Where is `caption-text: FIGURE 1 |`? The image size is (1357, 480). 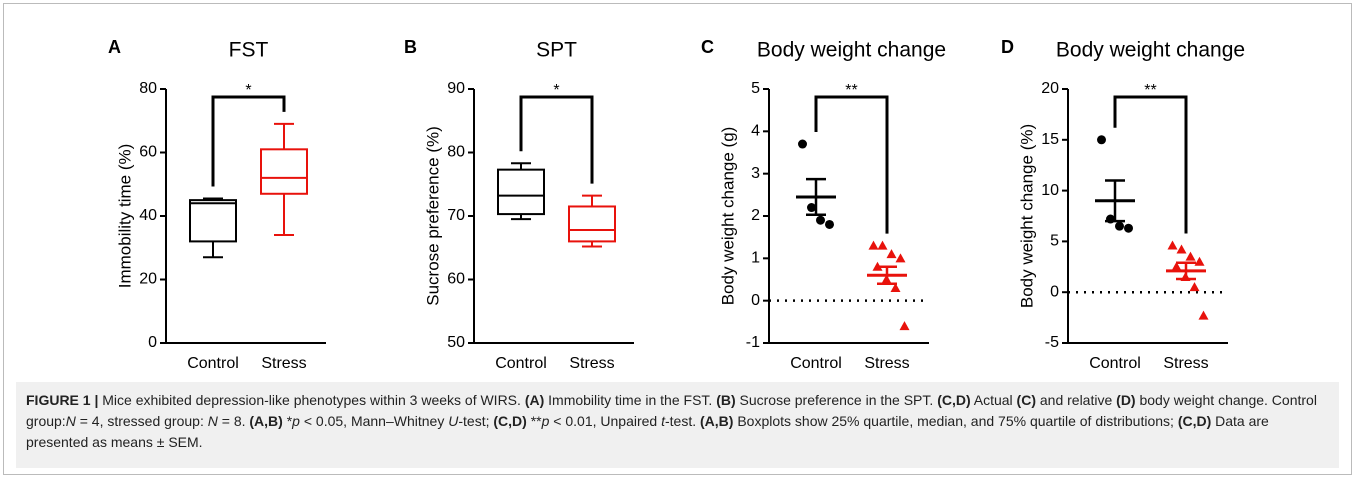 caption-text: FIGURE 1 | is located at coordinates (62, 400).